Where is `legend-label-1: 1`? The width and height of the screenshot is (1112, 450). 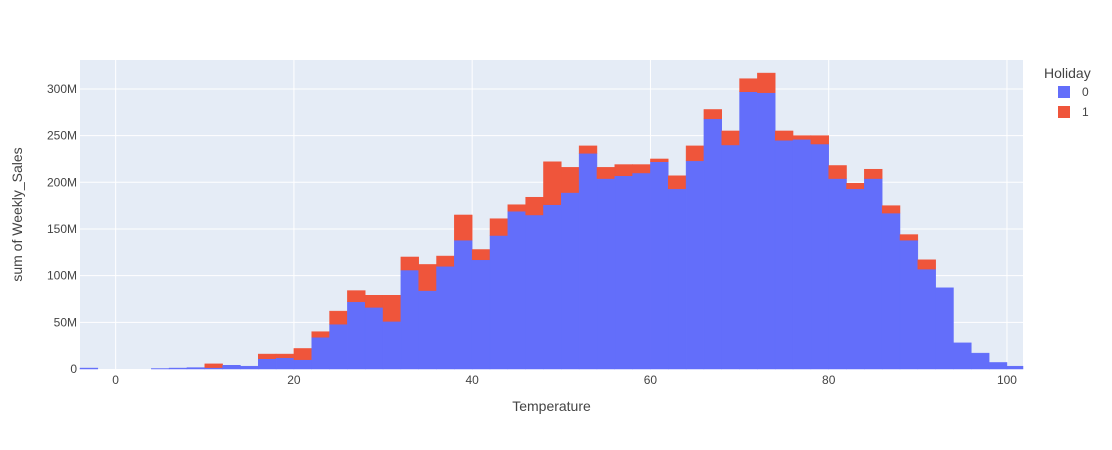
legend-label-1: 1 is located at coordinates (1085, 112).